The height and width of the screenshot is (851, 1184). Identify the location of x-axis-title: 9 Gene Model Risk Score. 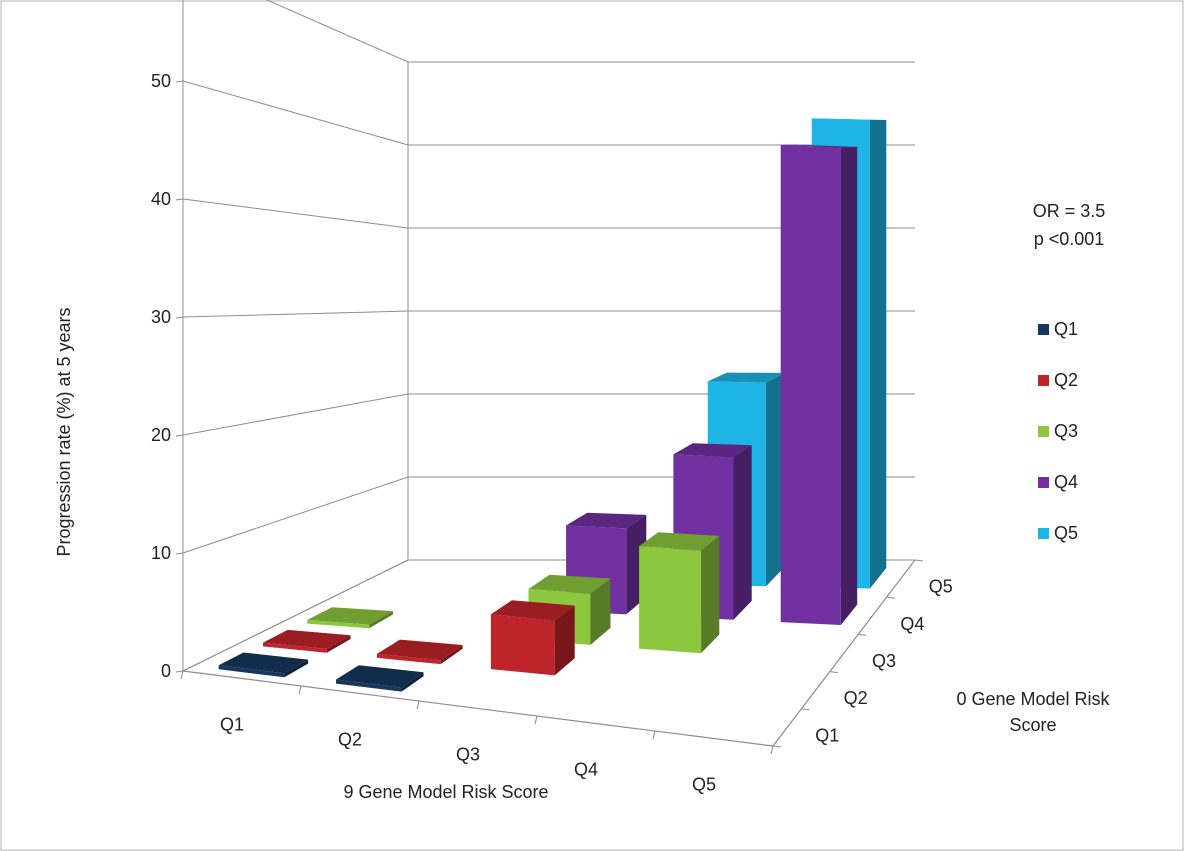
(445, 792).